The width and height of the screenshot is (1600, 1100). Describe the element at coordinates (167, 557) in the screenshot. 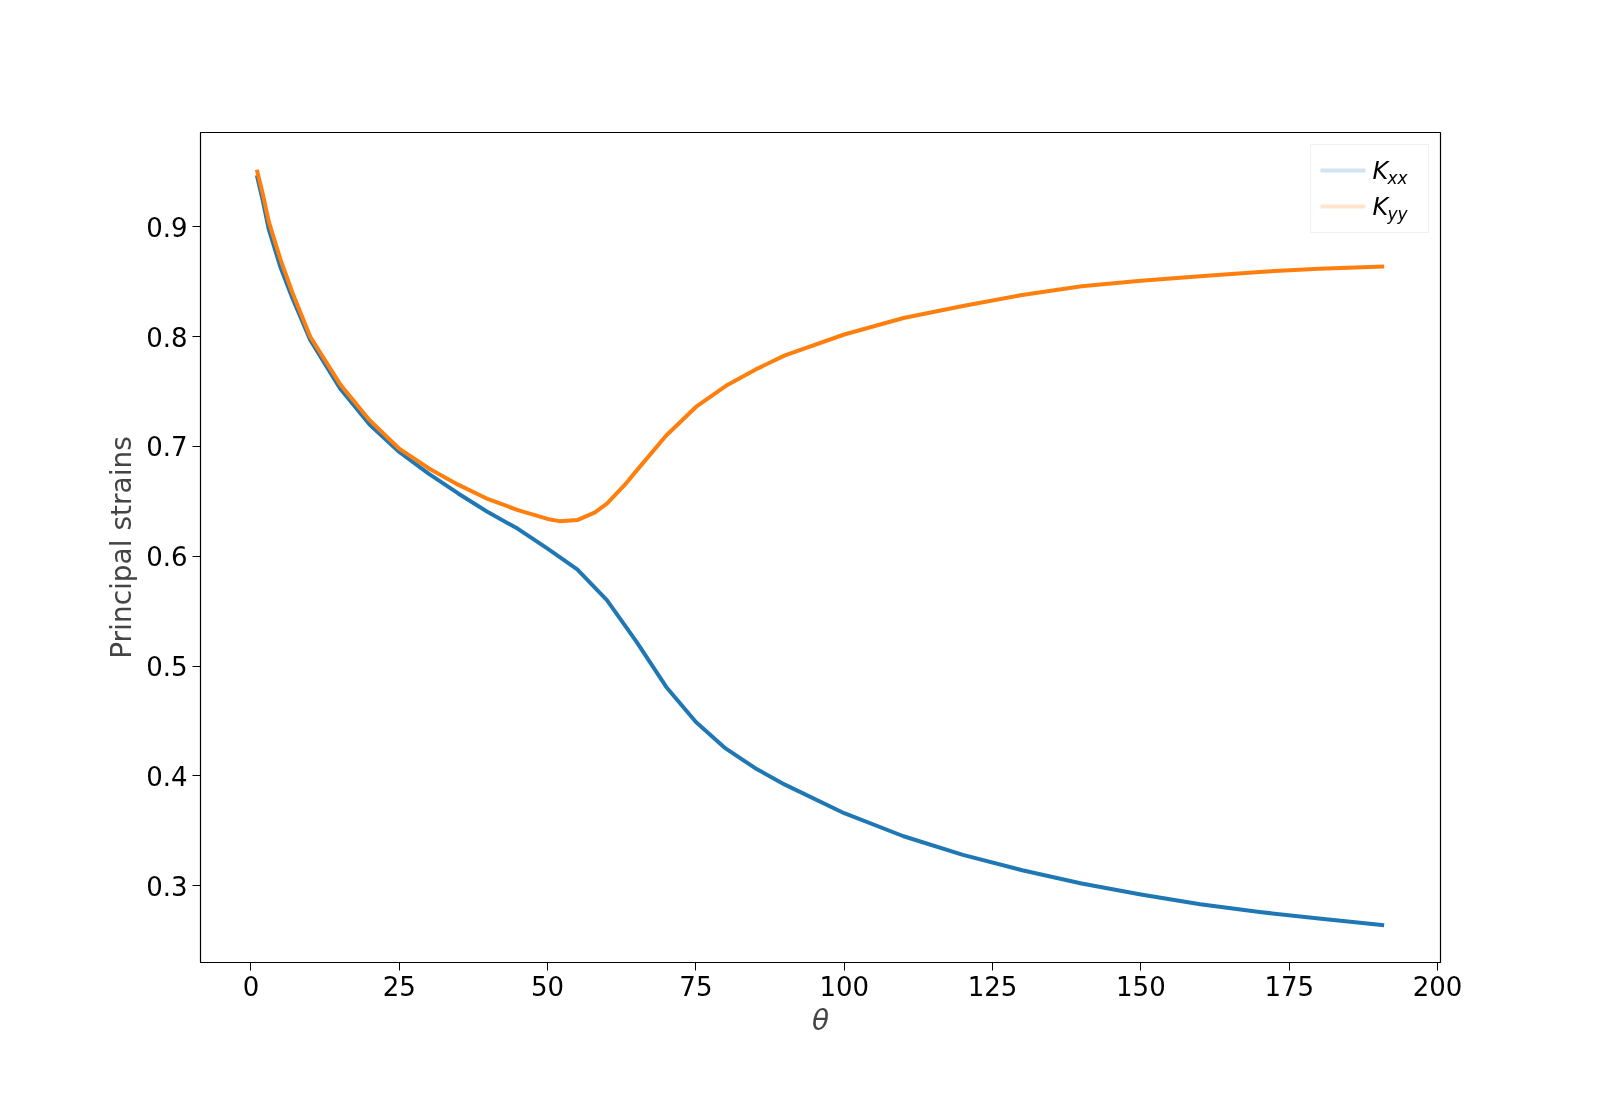

I see `y-tick-label: 0.6` at that location.